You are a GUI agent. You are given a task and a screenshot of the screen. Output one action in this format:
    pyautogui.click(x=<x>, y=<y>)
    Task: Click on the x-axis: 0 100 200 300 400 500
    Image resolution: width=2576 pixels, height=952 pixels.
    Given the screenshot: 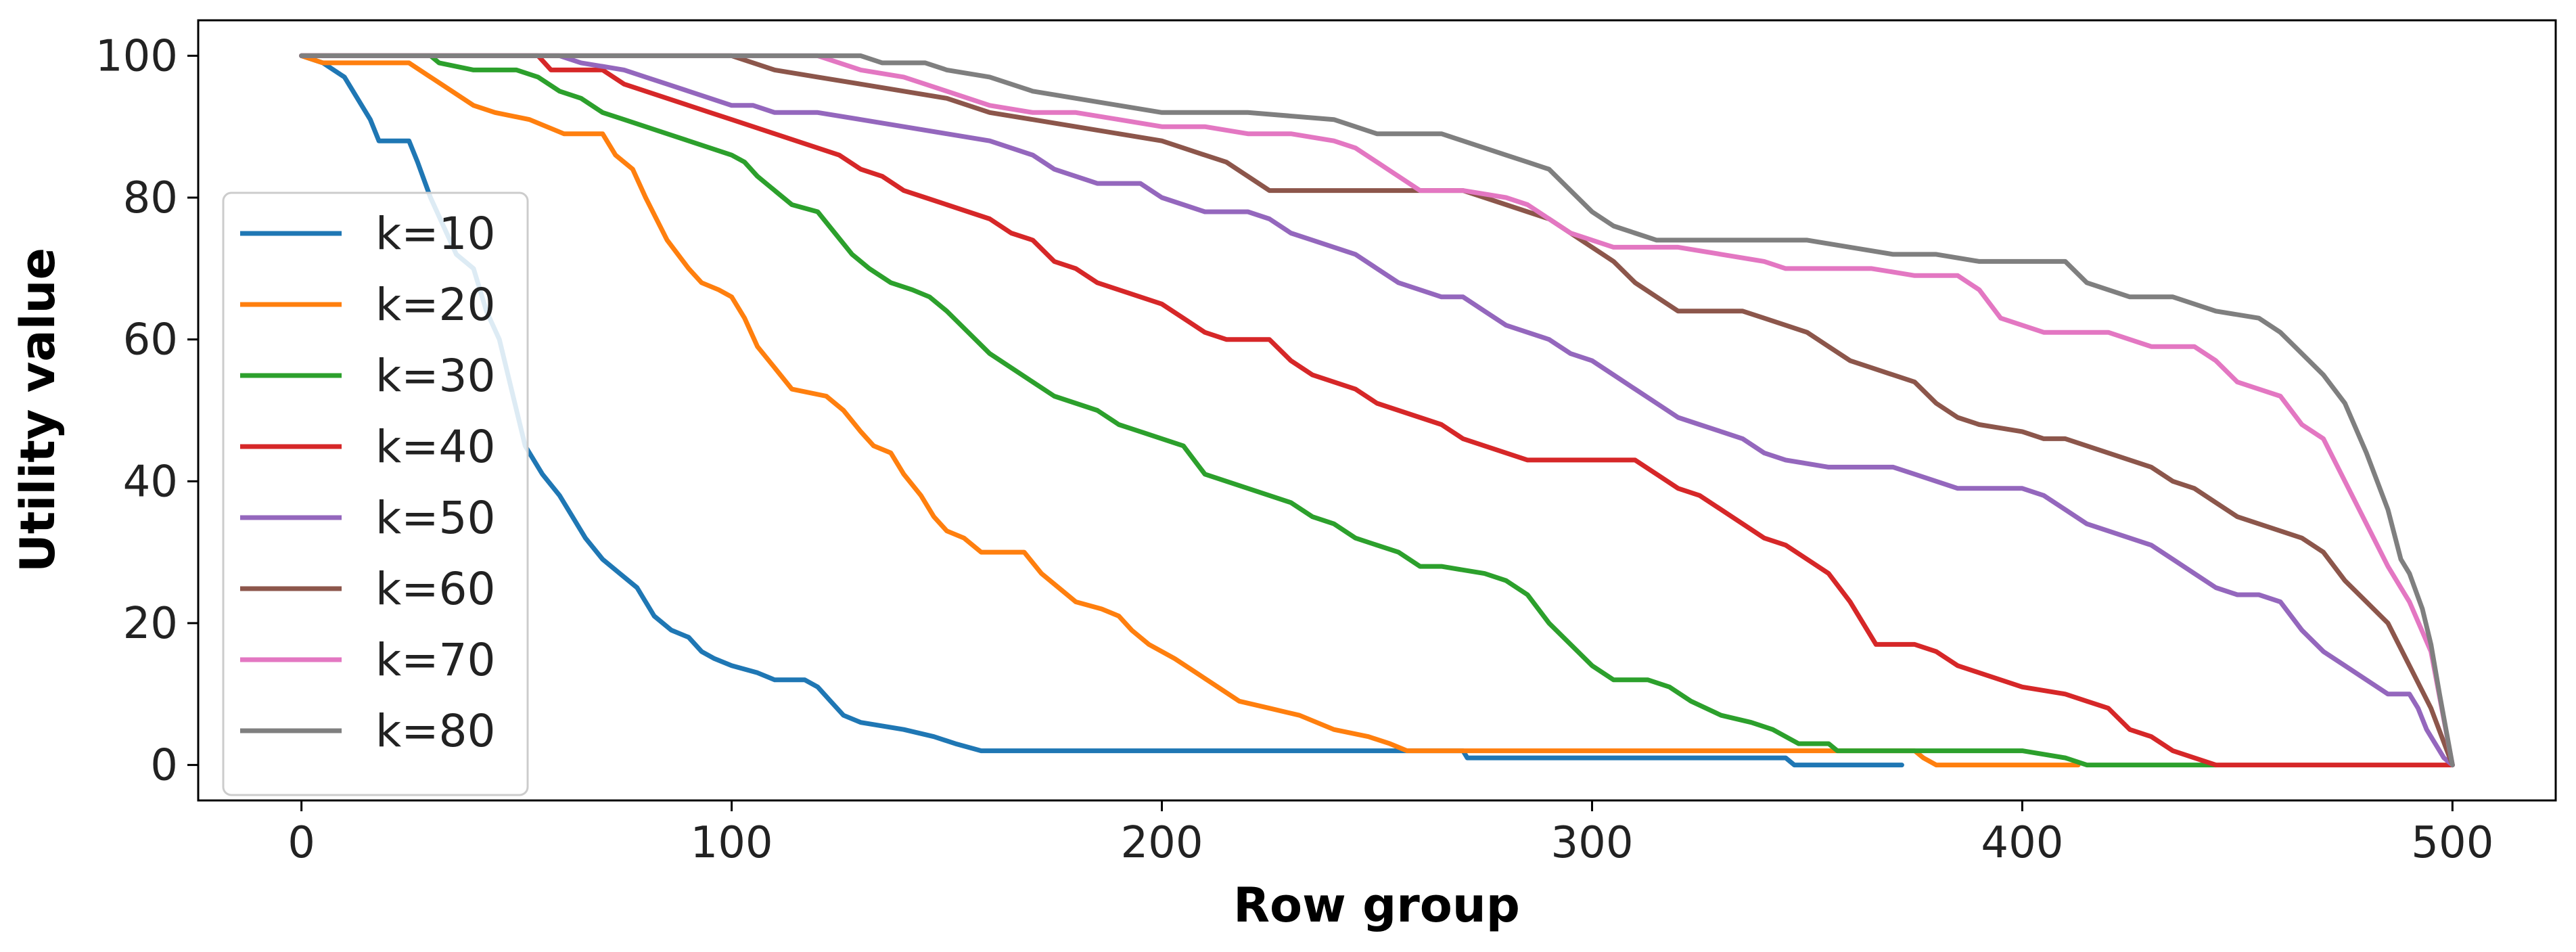 What is the action you would take?
    pyautogui.click(x=1390, y=834)
    